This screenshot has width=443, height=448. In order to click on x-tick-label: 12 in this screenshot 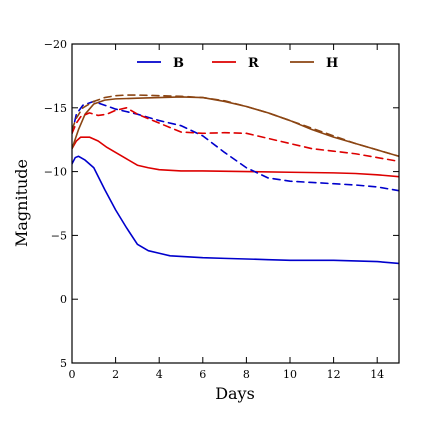, I will do `click(334, 374)`.